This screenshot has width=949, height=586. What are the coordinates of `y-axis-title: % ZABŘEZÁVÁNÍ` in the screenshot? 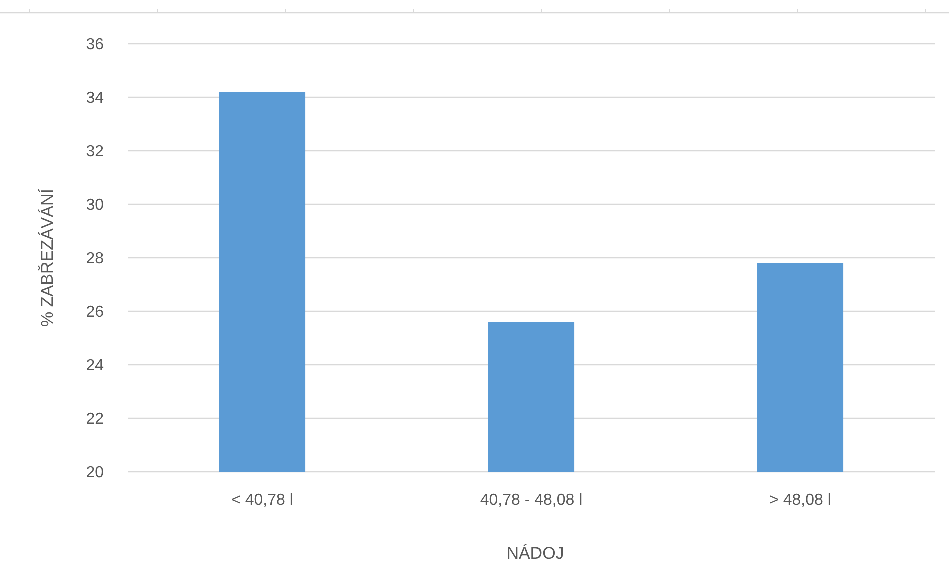 It's located at (47, 257).